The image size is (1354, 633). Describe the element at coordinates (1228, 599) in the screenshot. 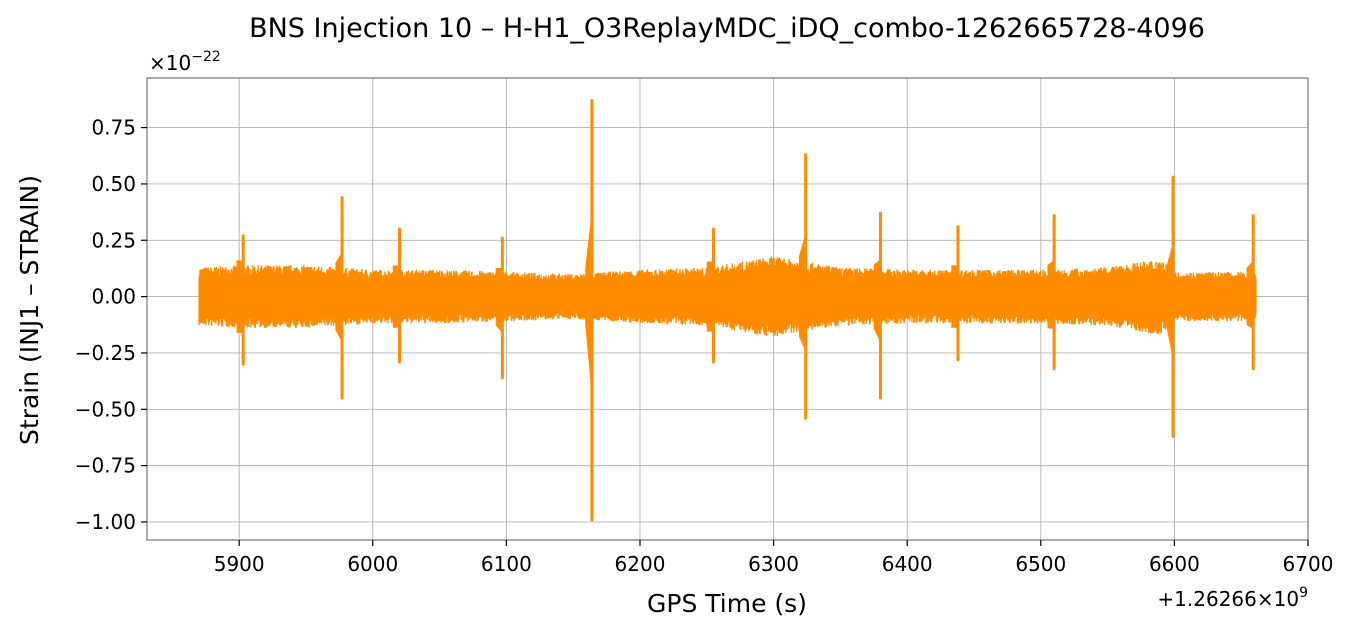

I see `x-offset-prefix: +1.26266×10` at that location.